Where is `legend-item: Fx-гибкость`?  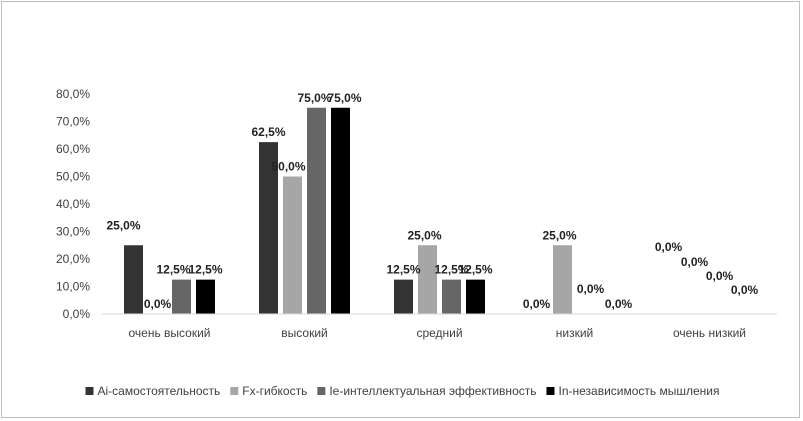 legend-item: Fx-гибкость is located at coordinates (268, 391).